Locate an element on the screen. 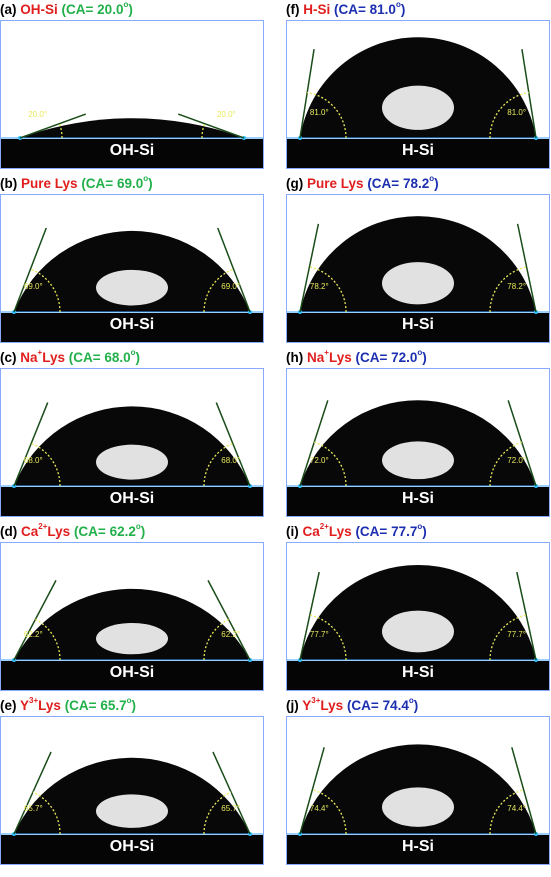  sample-name: H-Si is located at coordinates (317, 9).